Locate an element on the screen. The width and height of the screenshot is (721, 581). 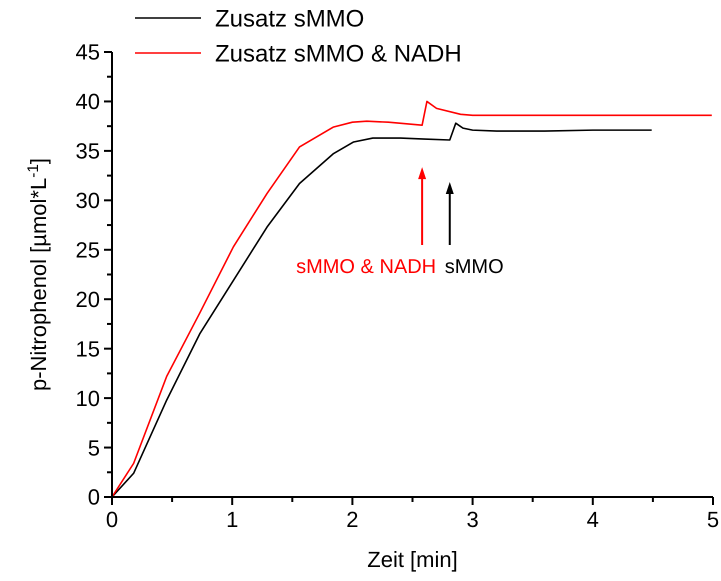
y-tick-label: 35 is located at coordinates (88, 151).